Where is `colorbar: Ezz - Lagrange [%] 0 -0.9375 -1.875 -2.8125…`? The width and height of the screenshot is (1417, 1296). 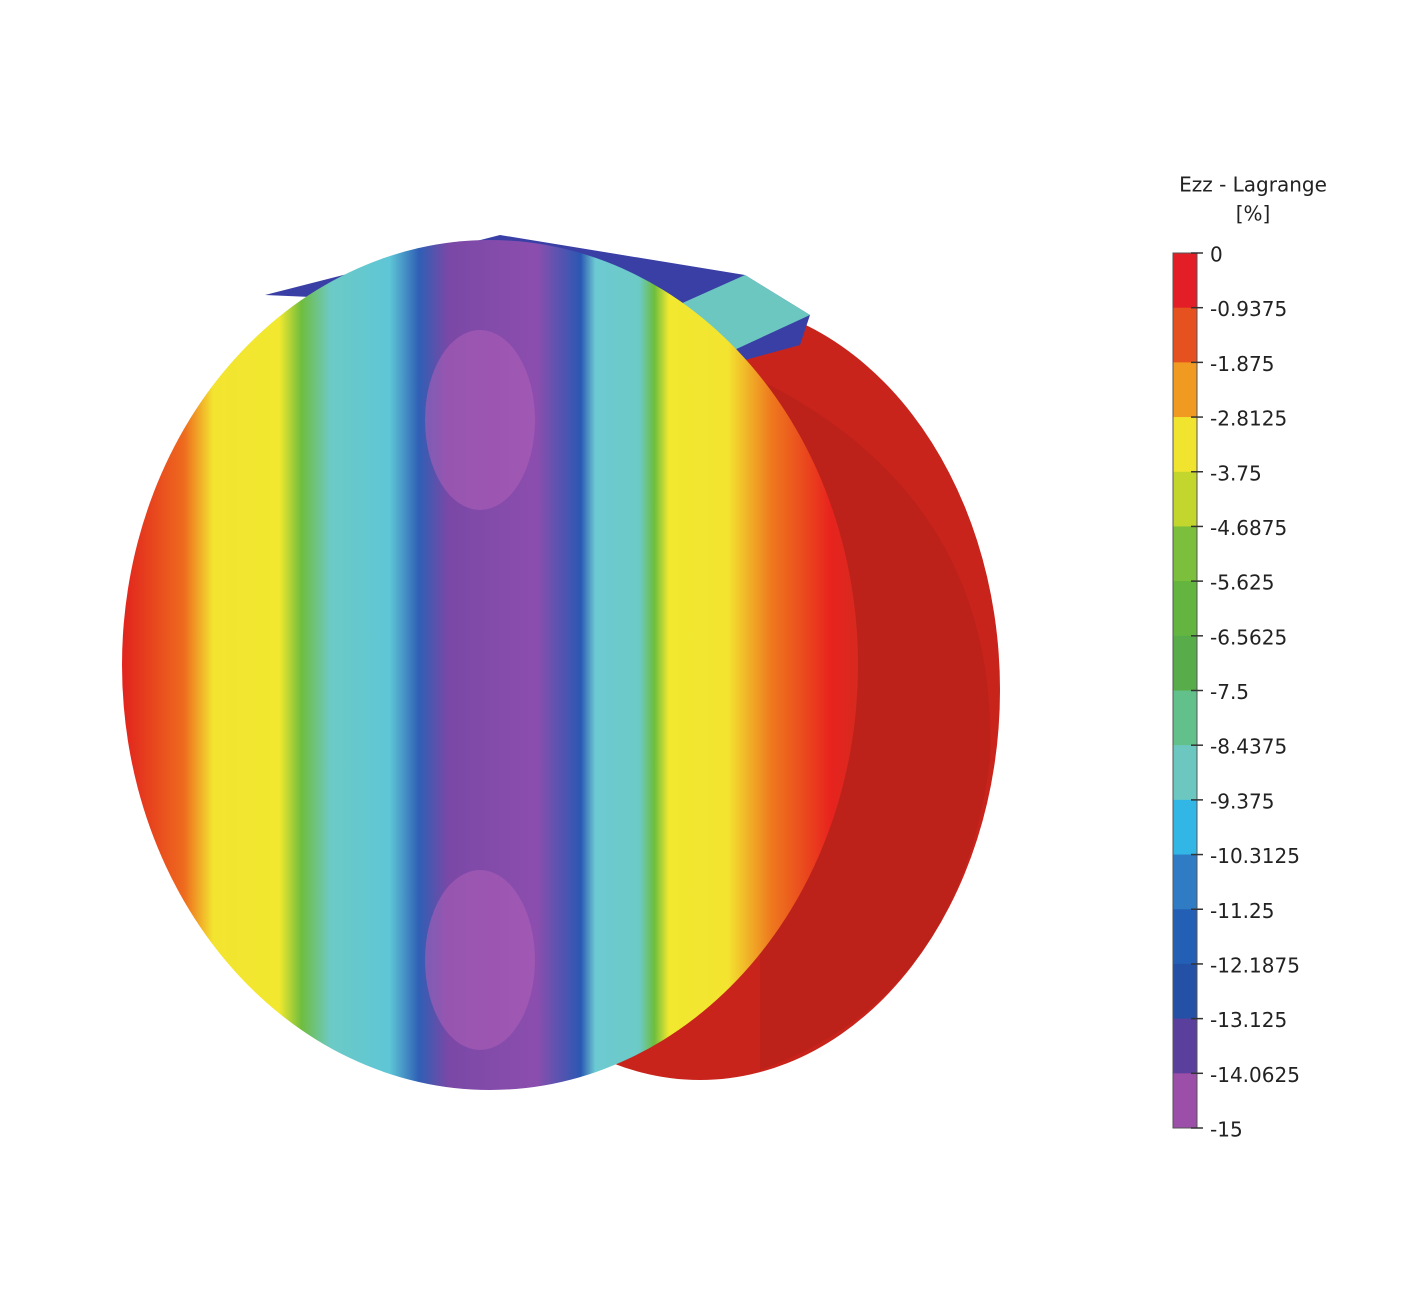
colorbar: Ezz - Lagrange [%] 0 -0.9375 -1.875 -2.8125… is located at coordinates (1249, 657).